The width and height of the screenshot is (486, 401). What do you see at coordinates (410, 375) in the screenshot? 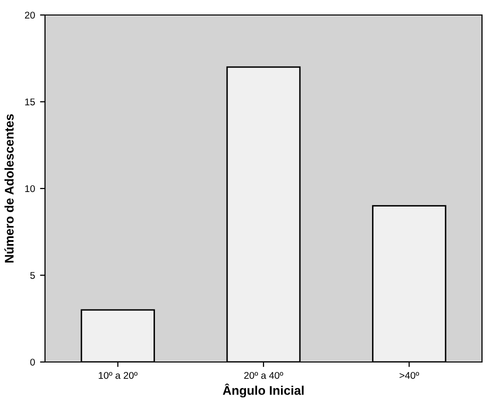
I see `x-tick-label: >40º` at bounding box center [410, 375].